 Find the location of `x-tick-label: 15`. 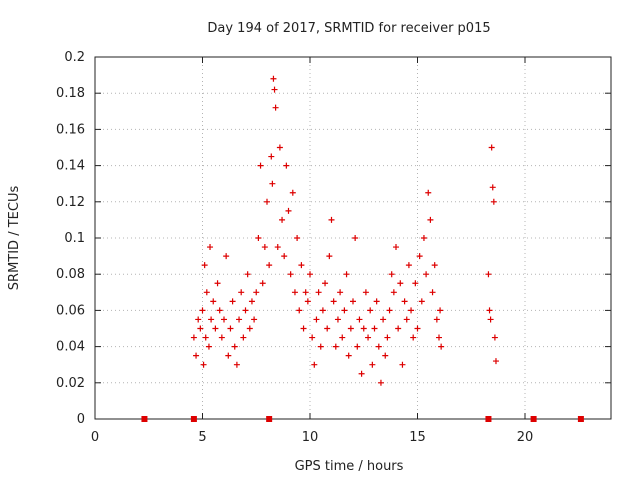

x-tick-label: 15 is located at coordinates (417, 437).